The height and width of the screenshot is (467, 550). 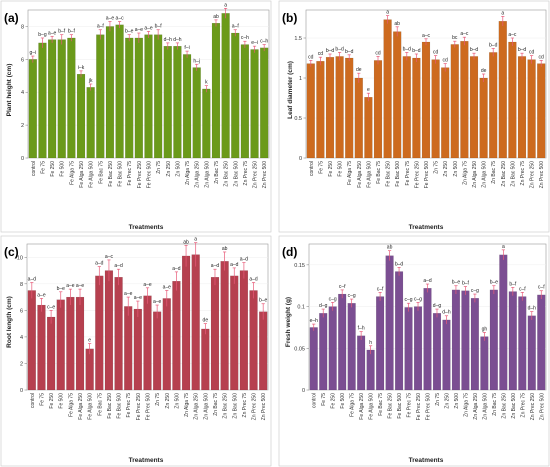 I want to click on panel-c-category-label: Zn Alga 250, so click(x=197, y=406).